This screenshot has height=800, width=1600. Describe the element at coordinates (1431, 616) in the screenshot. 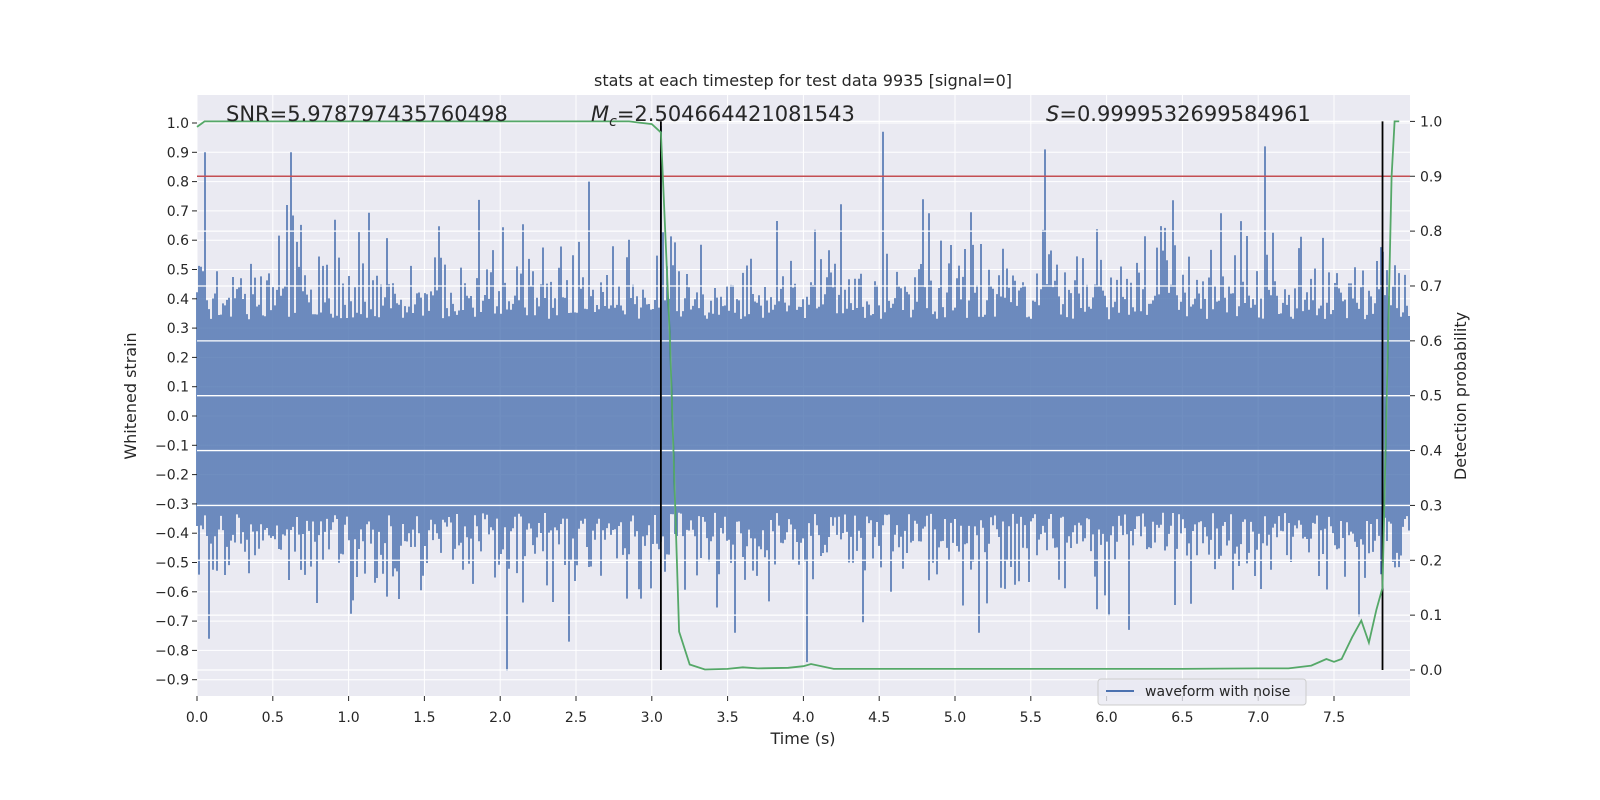

I see `y2-tick-label: 0.1` at that location.